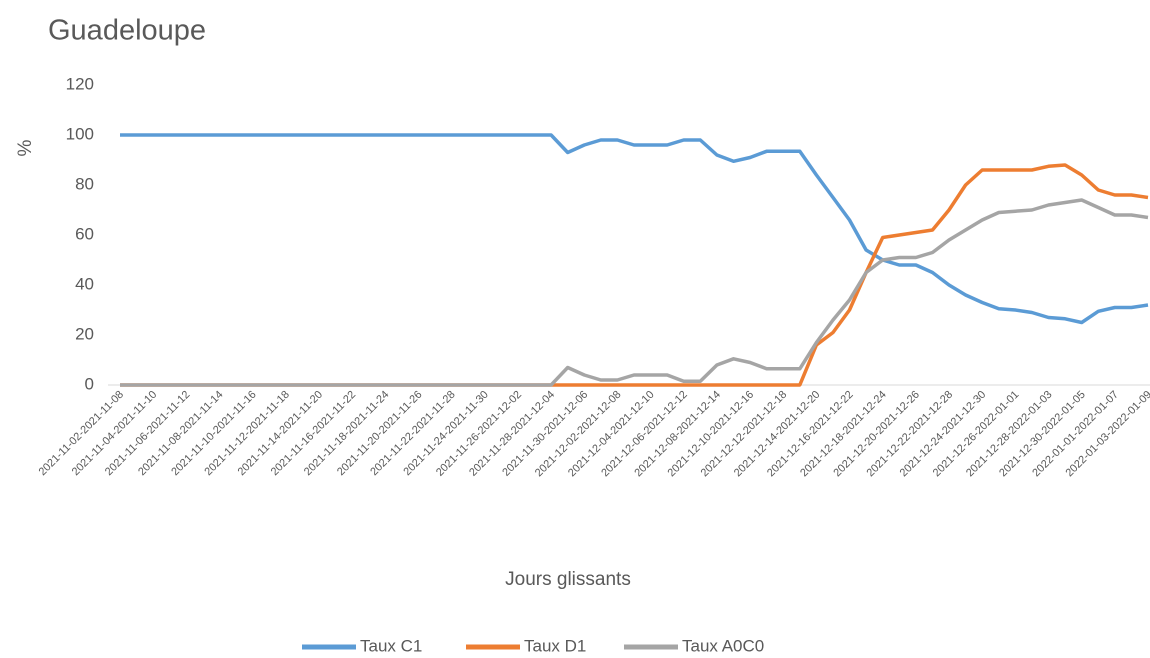  Describe the element at coordinates (84, 183) in the screenshot. I see `y-tick-label: 80` at that location.